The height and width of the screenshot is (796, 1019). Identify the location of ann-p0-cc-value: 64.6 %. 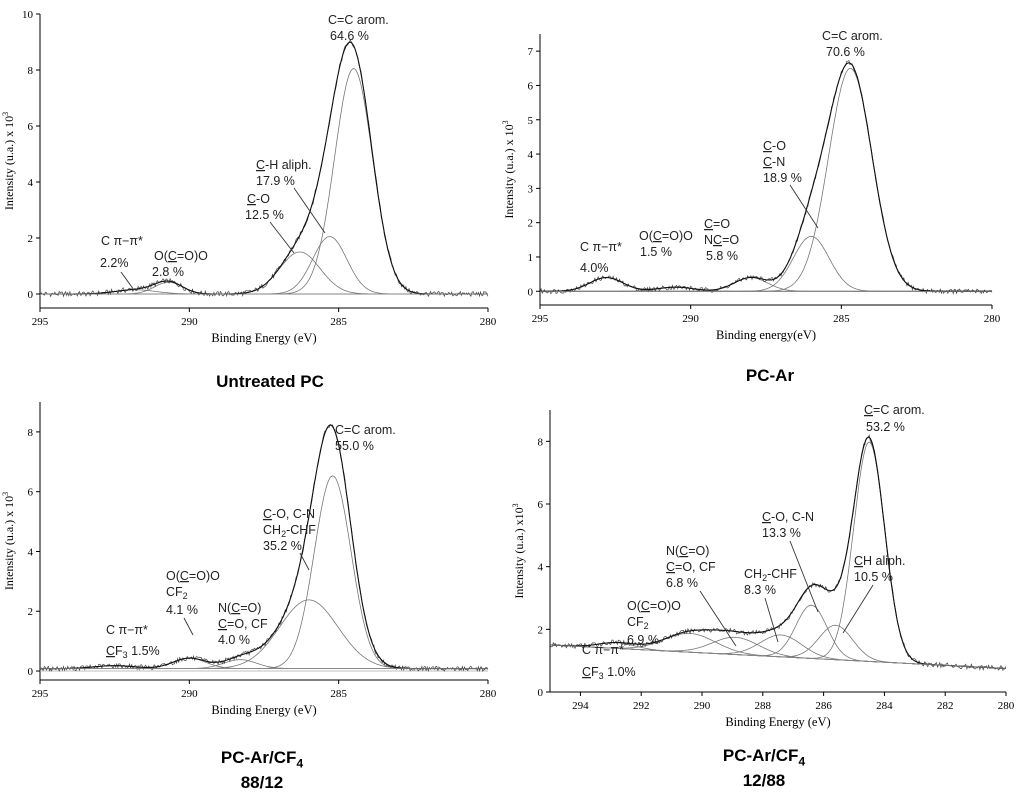
(349, 36).